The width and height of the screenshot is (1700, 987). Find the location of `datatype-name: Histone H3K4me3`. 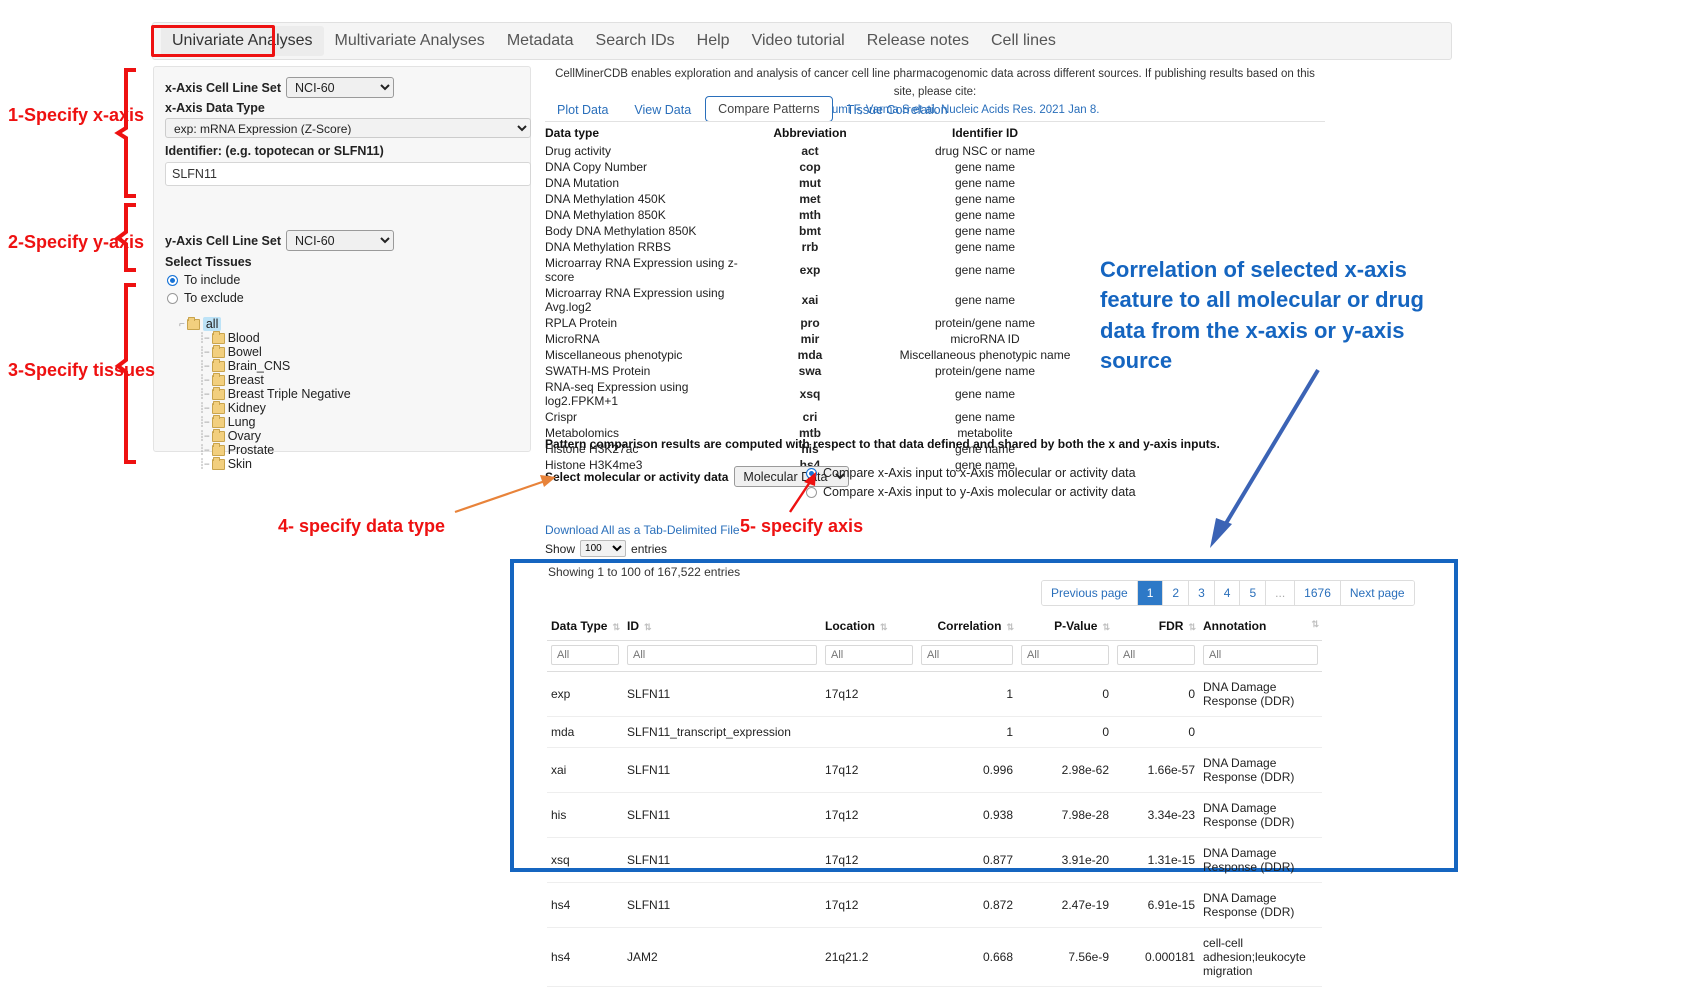

datatype-name: Histone H3K4me3 is located at coordinates (594, 465).